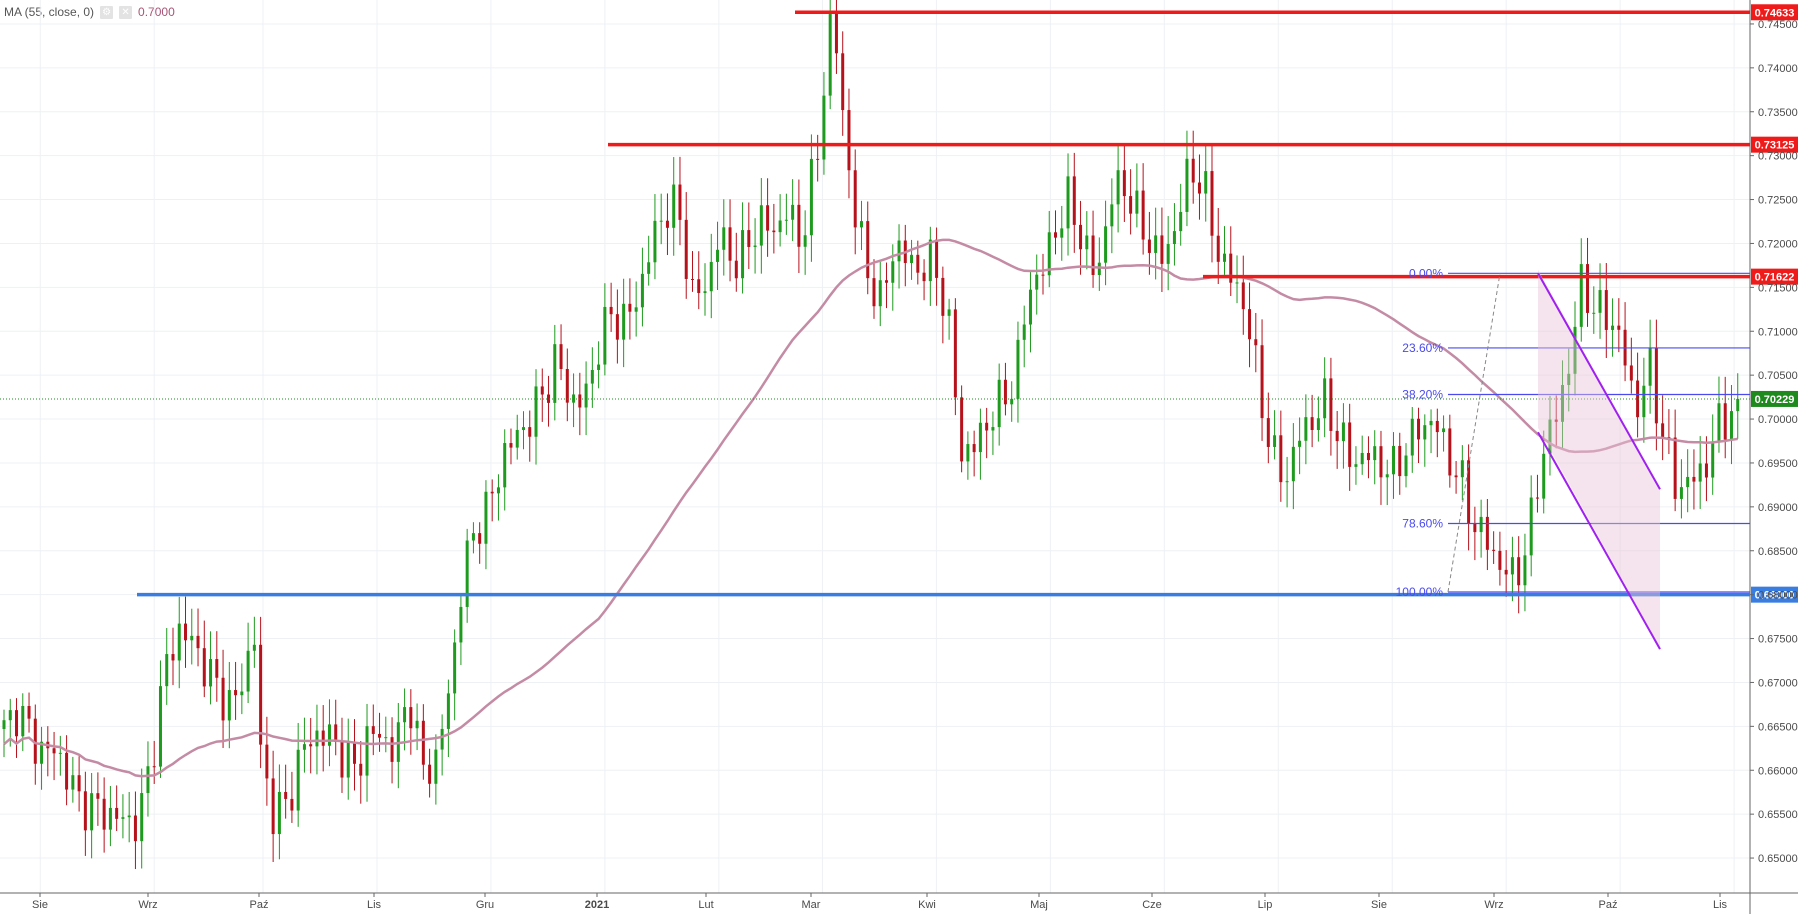  Describe the element at coordinates (1778, 815) in the screenshot. I see `y-tick-label: 0.65500` at that location.